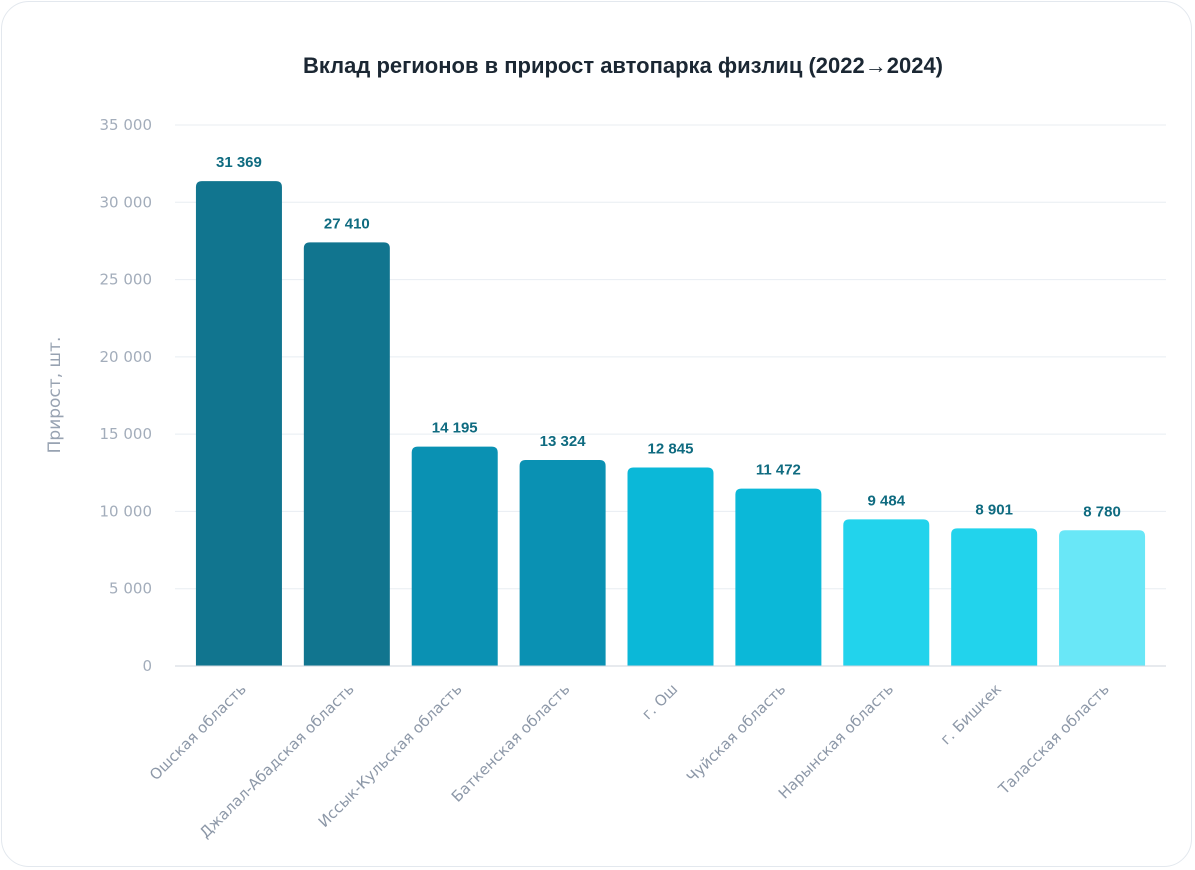  What do you see at coordinates (1102, 511) in the screenshot?
I see `bar-value-label: 8 780` at bounding box center [1102, 511].